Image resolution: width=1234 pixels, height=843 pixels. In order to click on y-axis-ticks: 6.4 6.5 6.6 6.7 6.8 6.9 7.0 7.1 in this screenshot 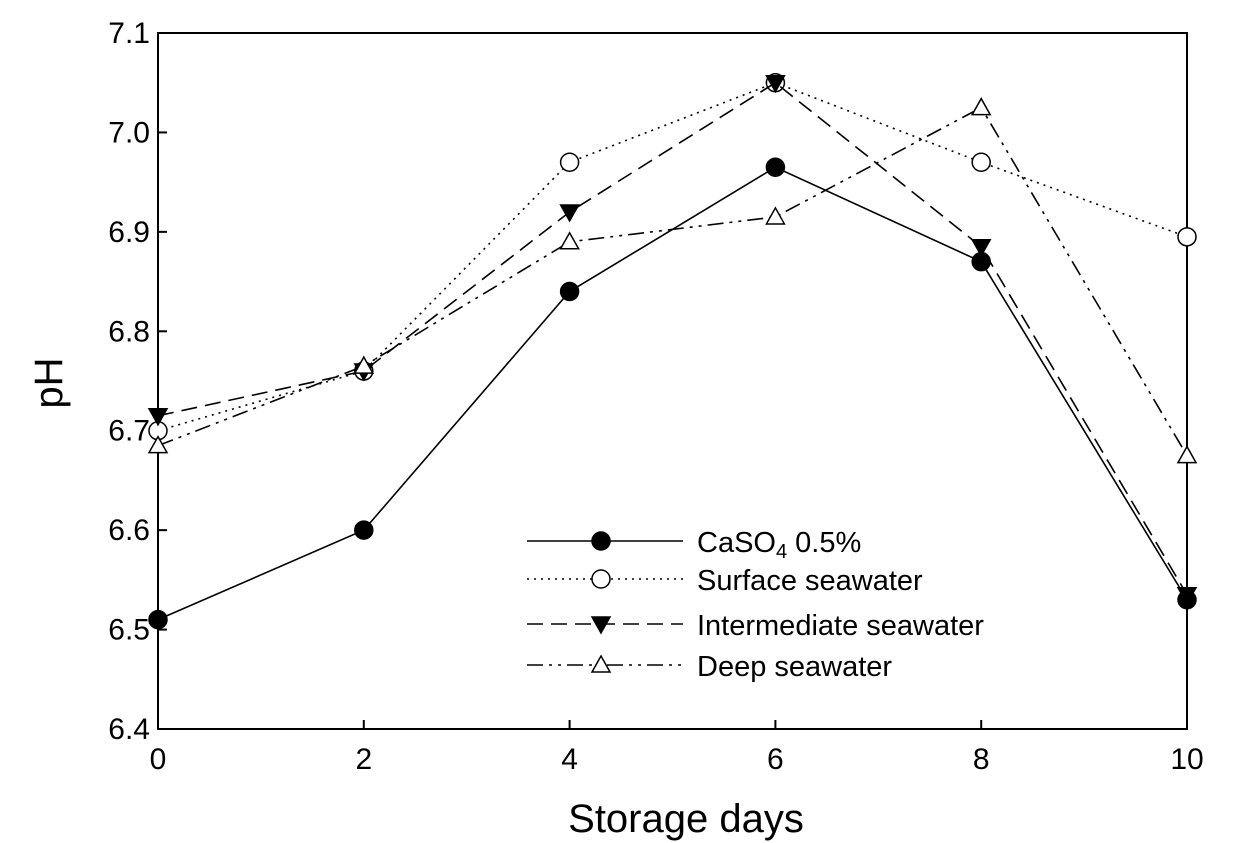, I will do `click(137, 381)`.